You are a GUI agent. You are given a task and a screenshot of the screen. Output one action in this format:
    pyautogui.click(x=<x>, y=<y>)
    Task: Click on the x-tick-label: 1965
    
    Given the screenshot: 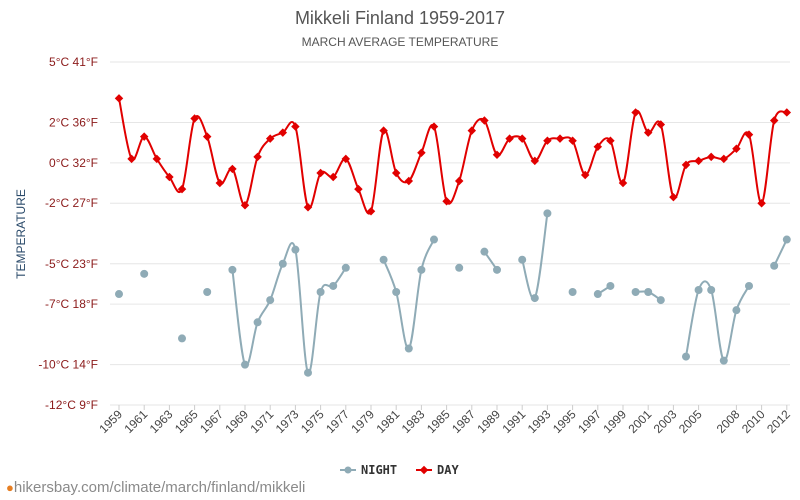 What is the action you would take?
    pyautogui.click(x=186, y=421)
    